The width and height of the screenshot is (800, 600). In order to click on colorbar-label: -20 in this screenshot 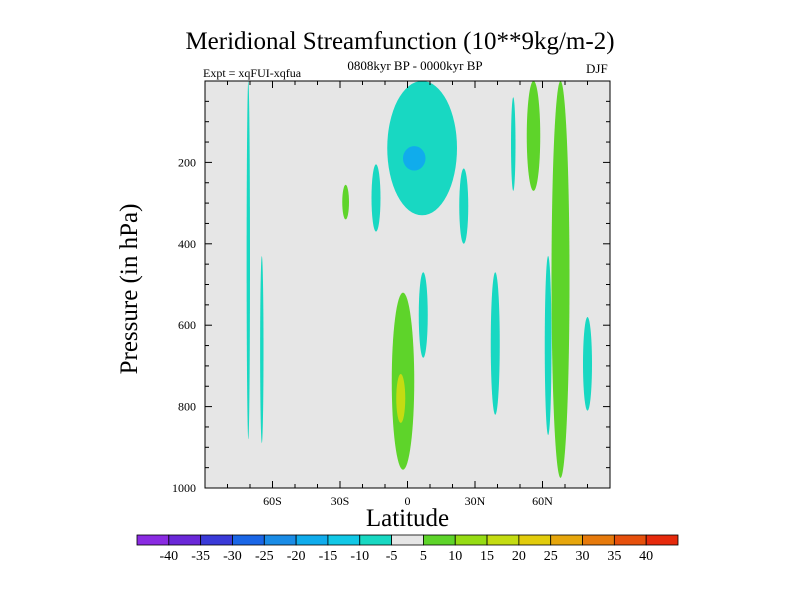, I will do `click(296, 556)`.